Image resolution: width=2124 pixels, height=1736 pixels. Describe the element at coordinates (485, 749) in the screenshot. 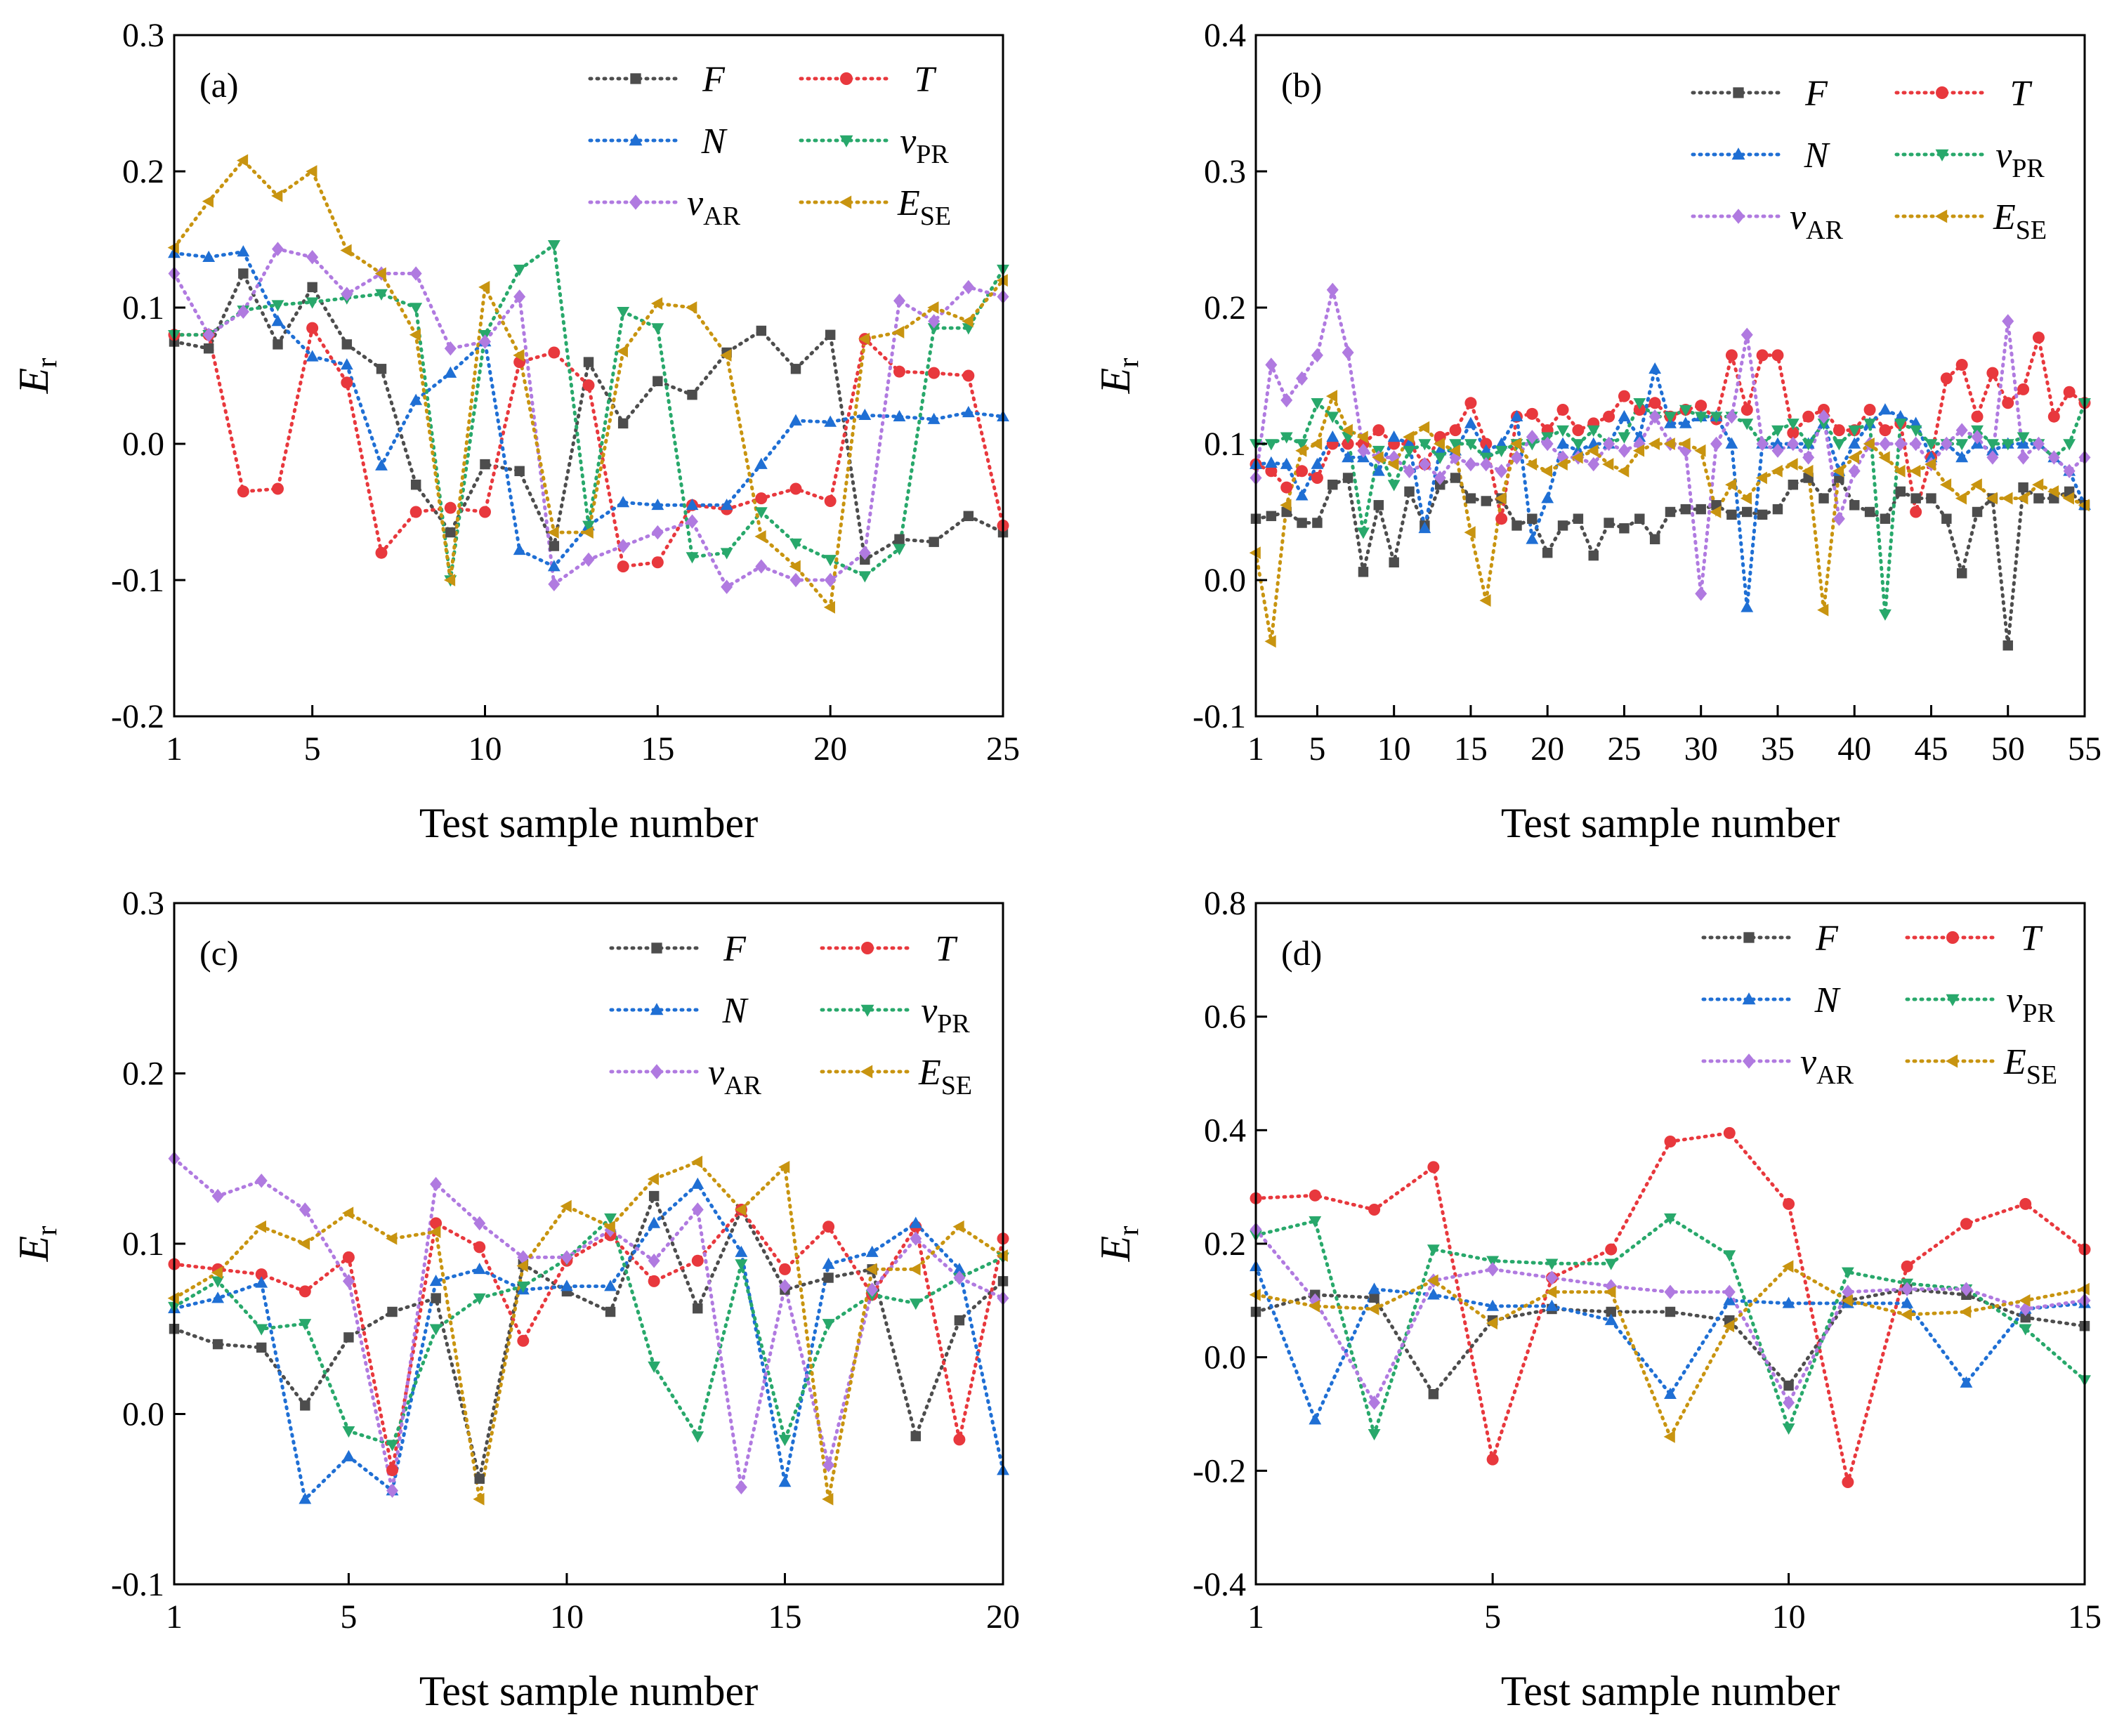

I see `x-tick-label: 10` at that location.